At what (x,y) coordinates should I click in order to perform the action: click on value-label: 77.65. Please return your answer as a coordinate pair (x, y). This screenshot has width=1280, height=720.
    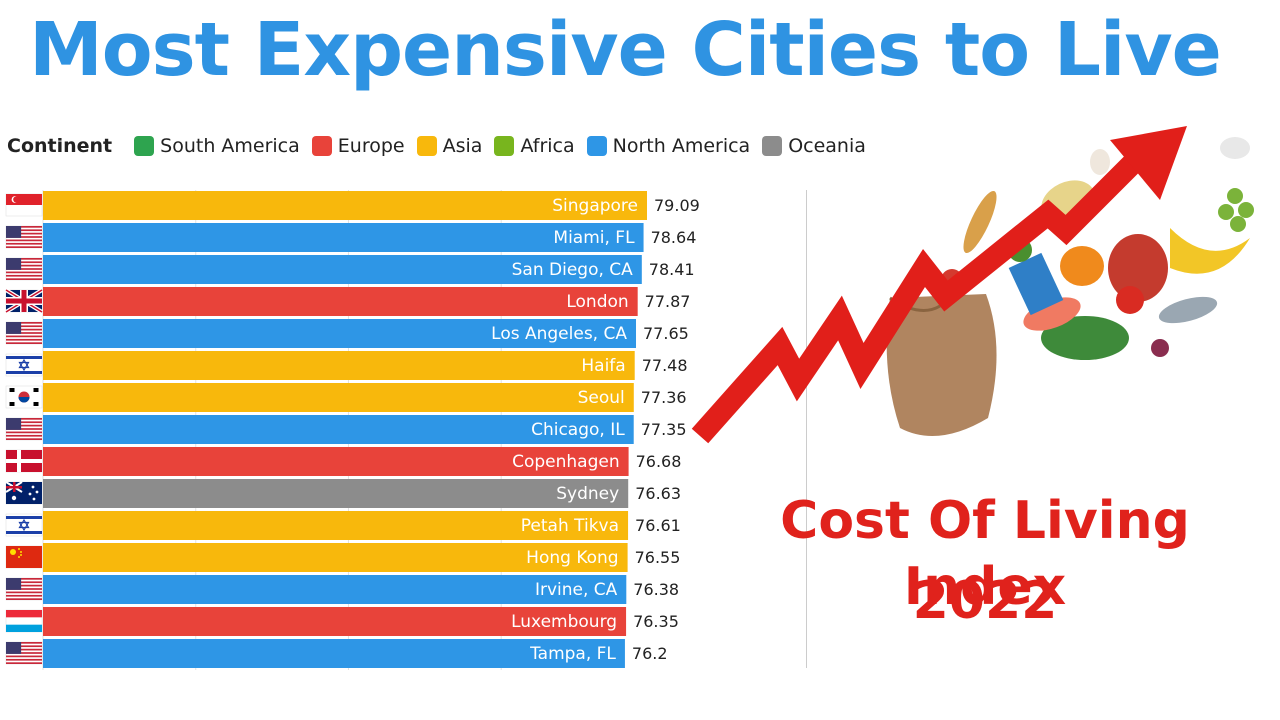
    Looking at the image, I should click on (666, 333).